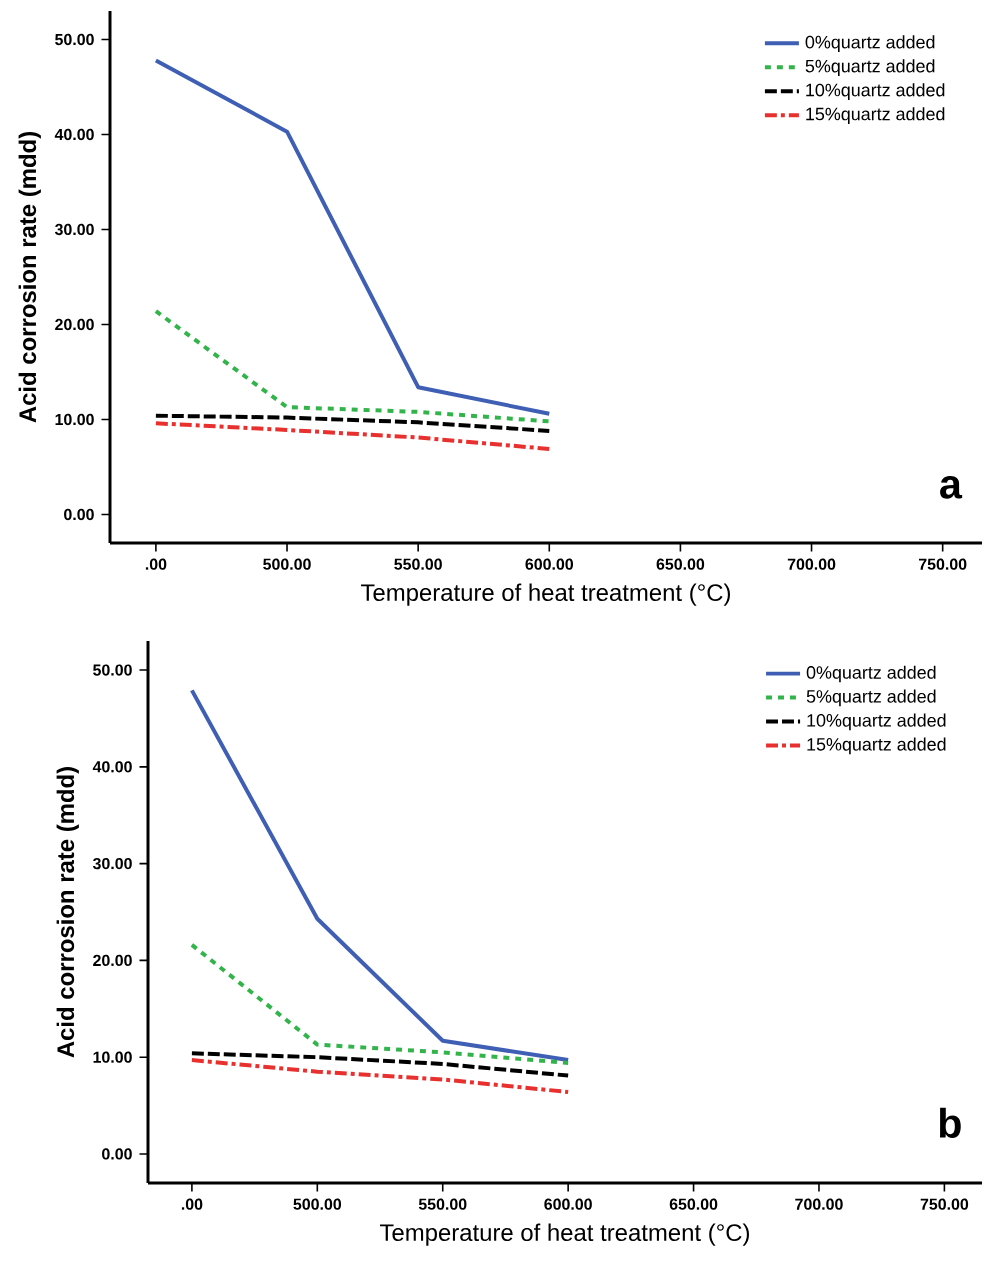 The width and height of the screenshot is (986, 1283). Describe the element at coordinates (951, 487) in the screenshot. I see `annotation: a` at that location.